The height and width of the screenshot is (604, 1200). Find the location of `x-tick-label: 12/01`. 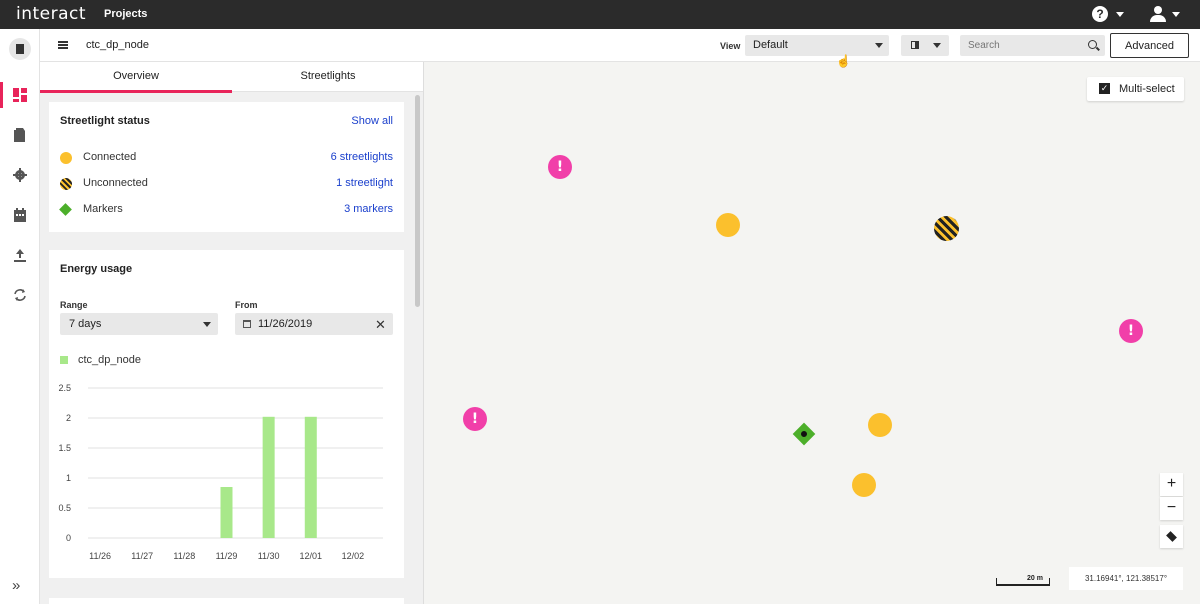

x-tick-label: 12/01 is located at coordinates (311, 556).